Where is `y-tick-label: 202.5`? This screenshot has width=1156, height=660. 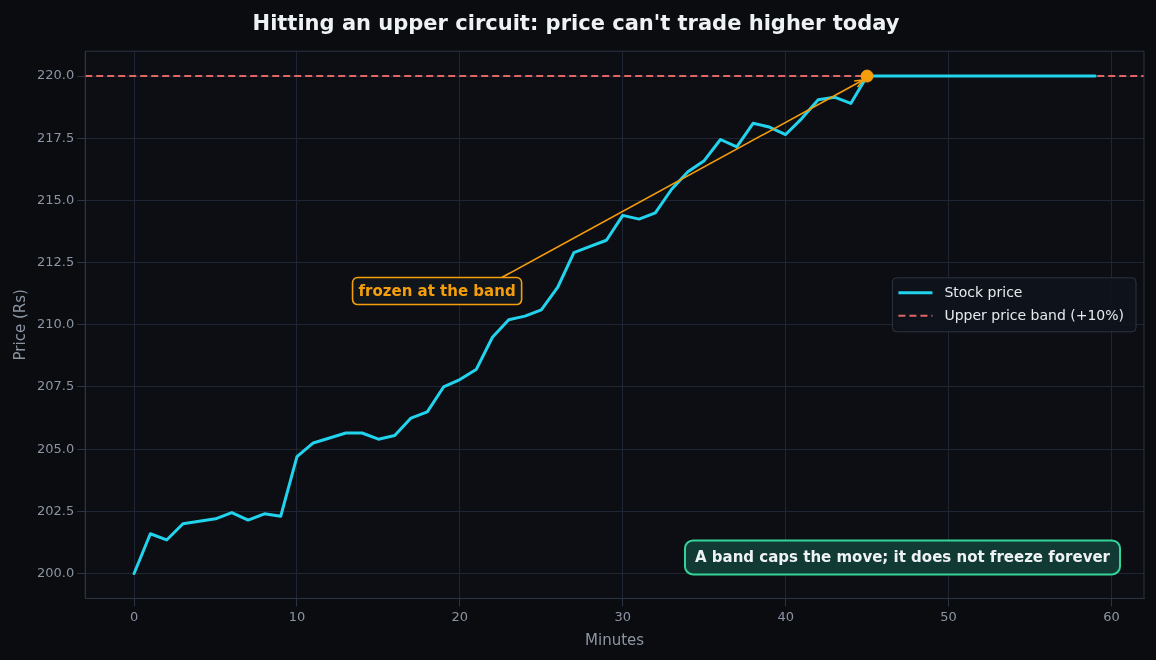
y-tick-label: 202.5 is located at coordinates (56, 510).